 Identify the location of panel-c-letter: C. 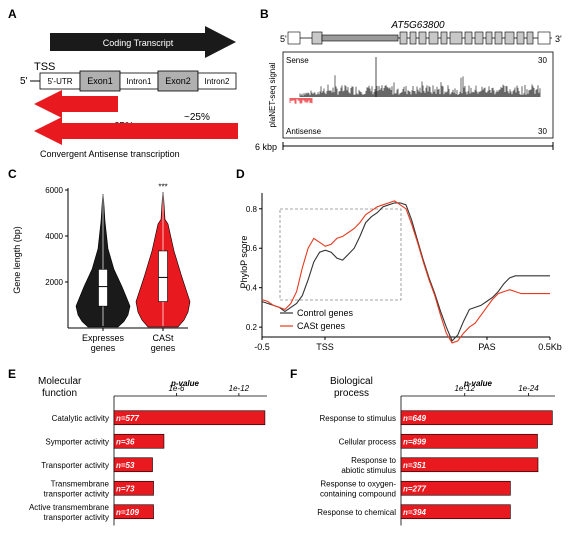
(12, 174).